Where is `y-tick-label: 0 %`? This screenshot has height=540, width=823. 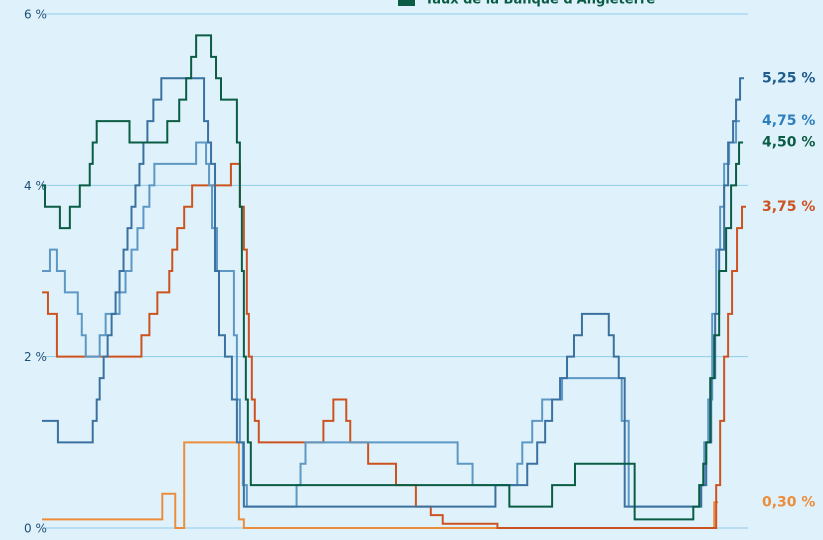
y-tick-label: 0 % is located at coordinates (35, 529).